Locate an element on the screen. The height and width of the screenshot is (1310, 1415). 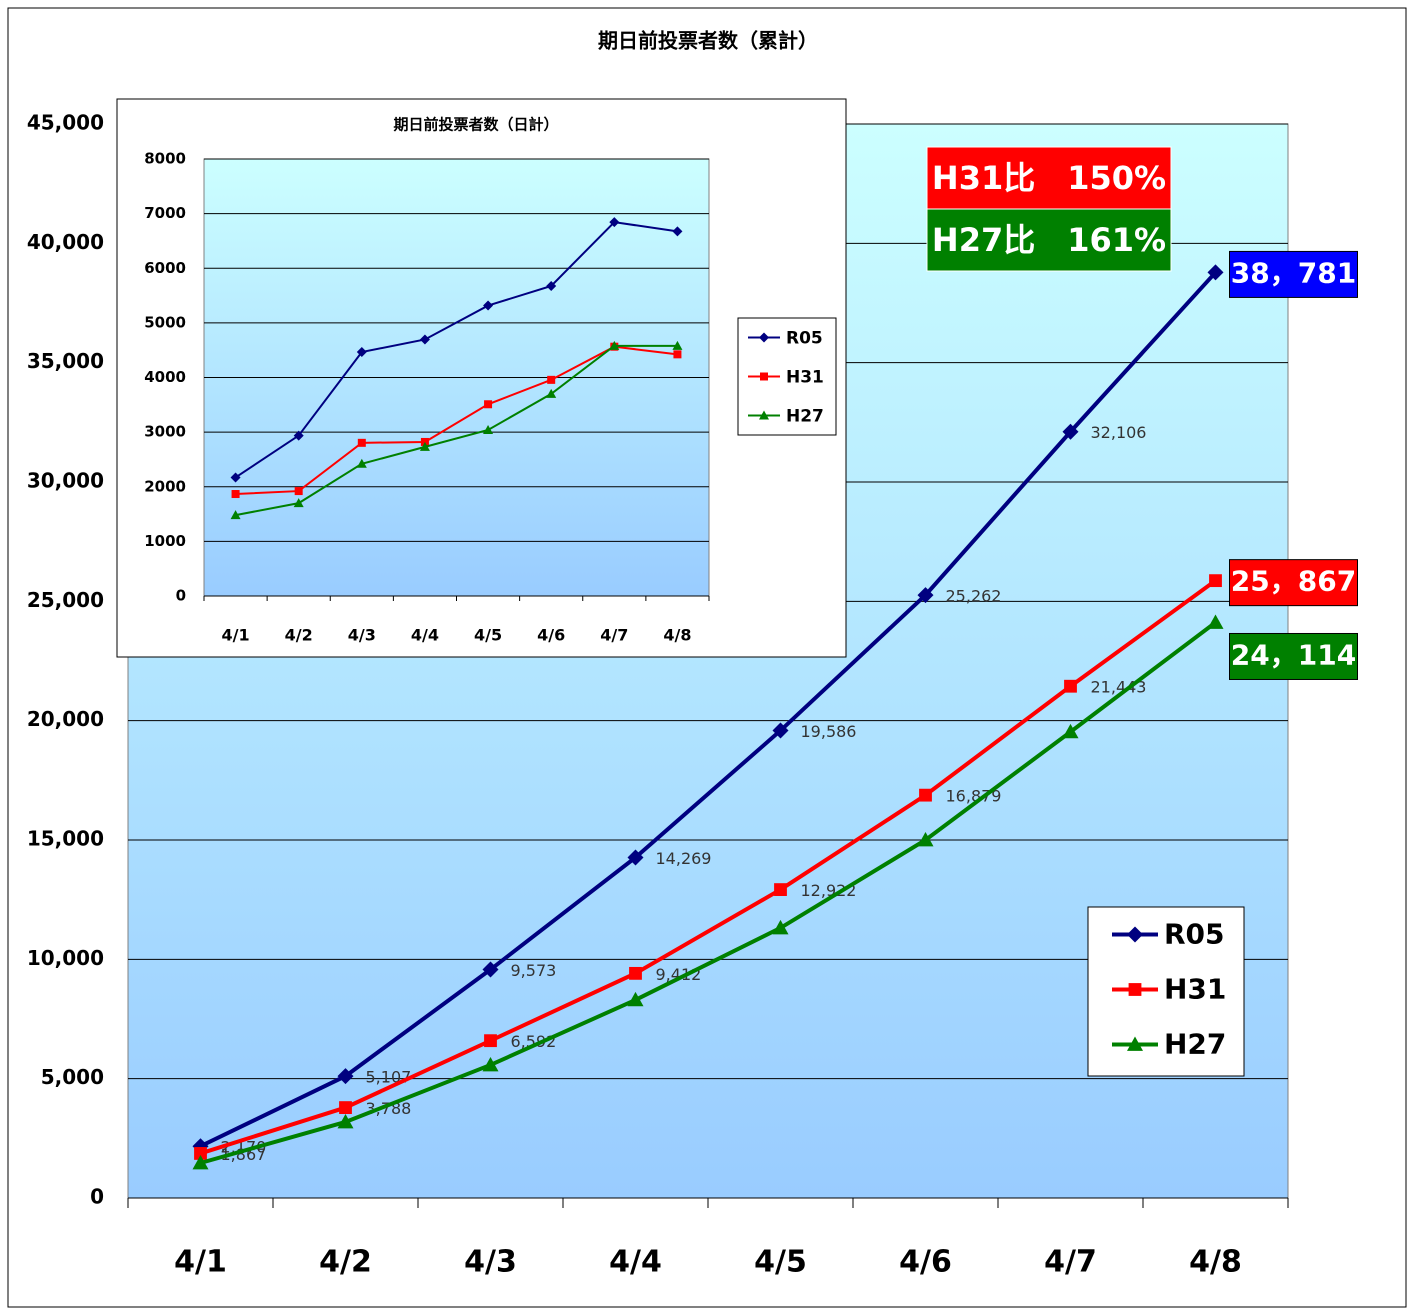
y-tick-label: 25,000 is located at coordinates (65, 600).